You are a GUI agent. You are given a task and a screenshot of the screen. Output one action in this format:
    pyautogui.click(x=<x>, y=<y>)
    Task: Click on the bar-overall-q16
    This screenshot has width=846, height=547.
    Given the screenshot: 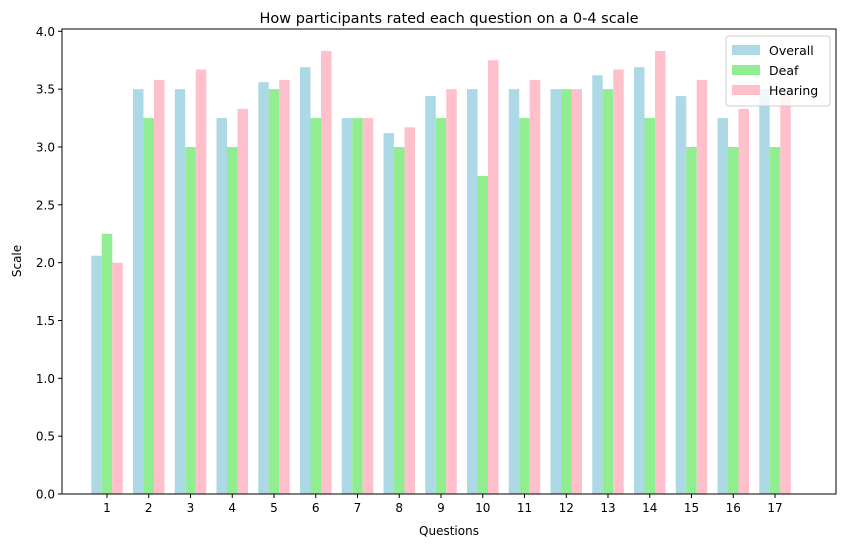 What is the action you would take?
    pyautogui.click(x=722, y=306)
    